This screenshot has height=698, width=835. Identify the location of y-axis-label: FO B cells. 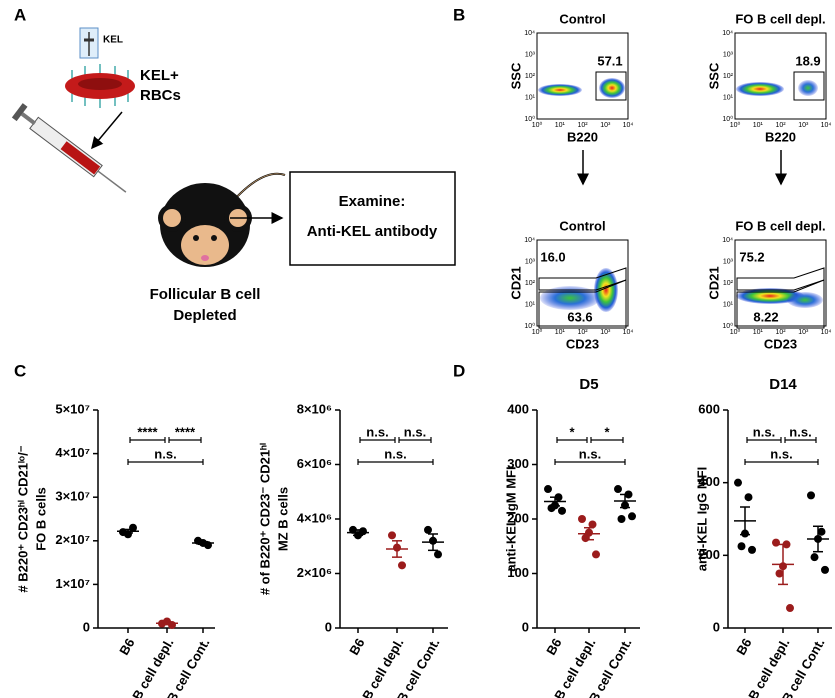
(40, 519).